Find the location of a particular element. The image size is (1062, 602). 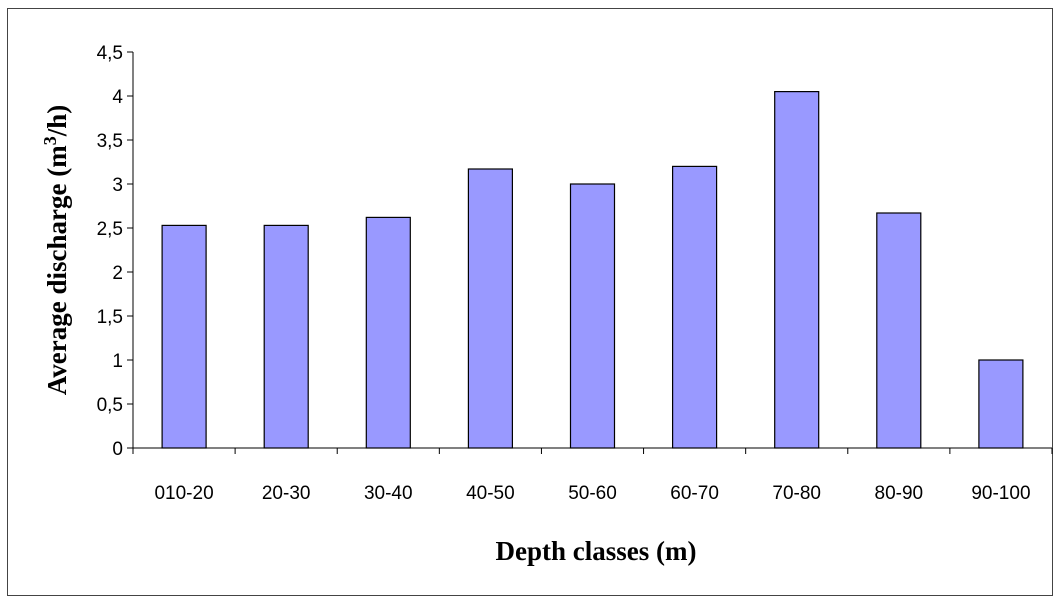

y-tick-label: 0,5 is located at coordinates (110, 405).